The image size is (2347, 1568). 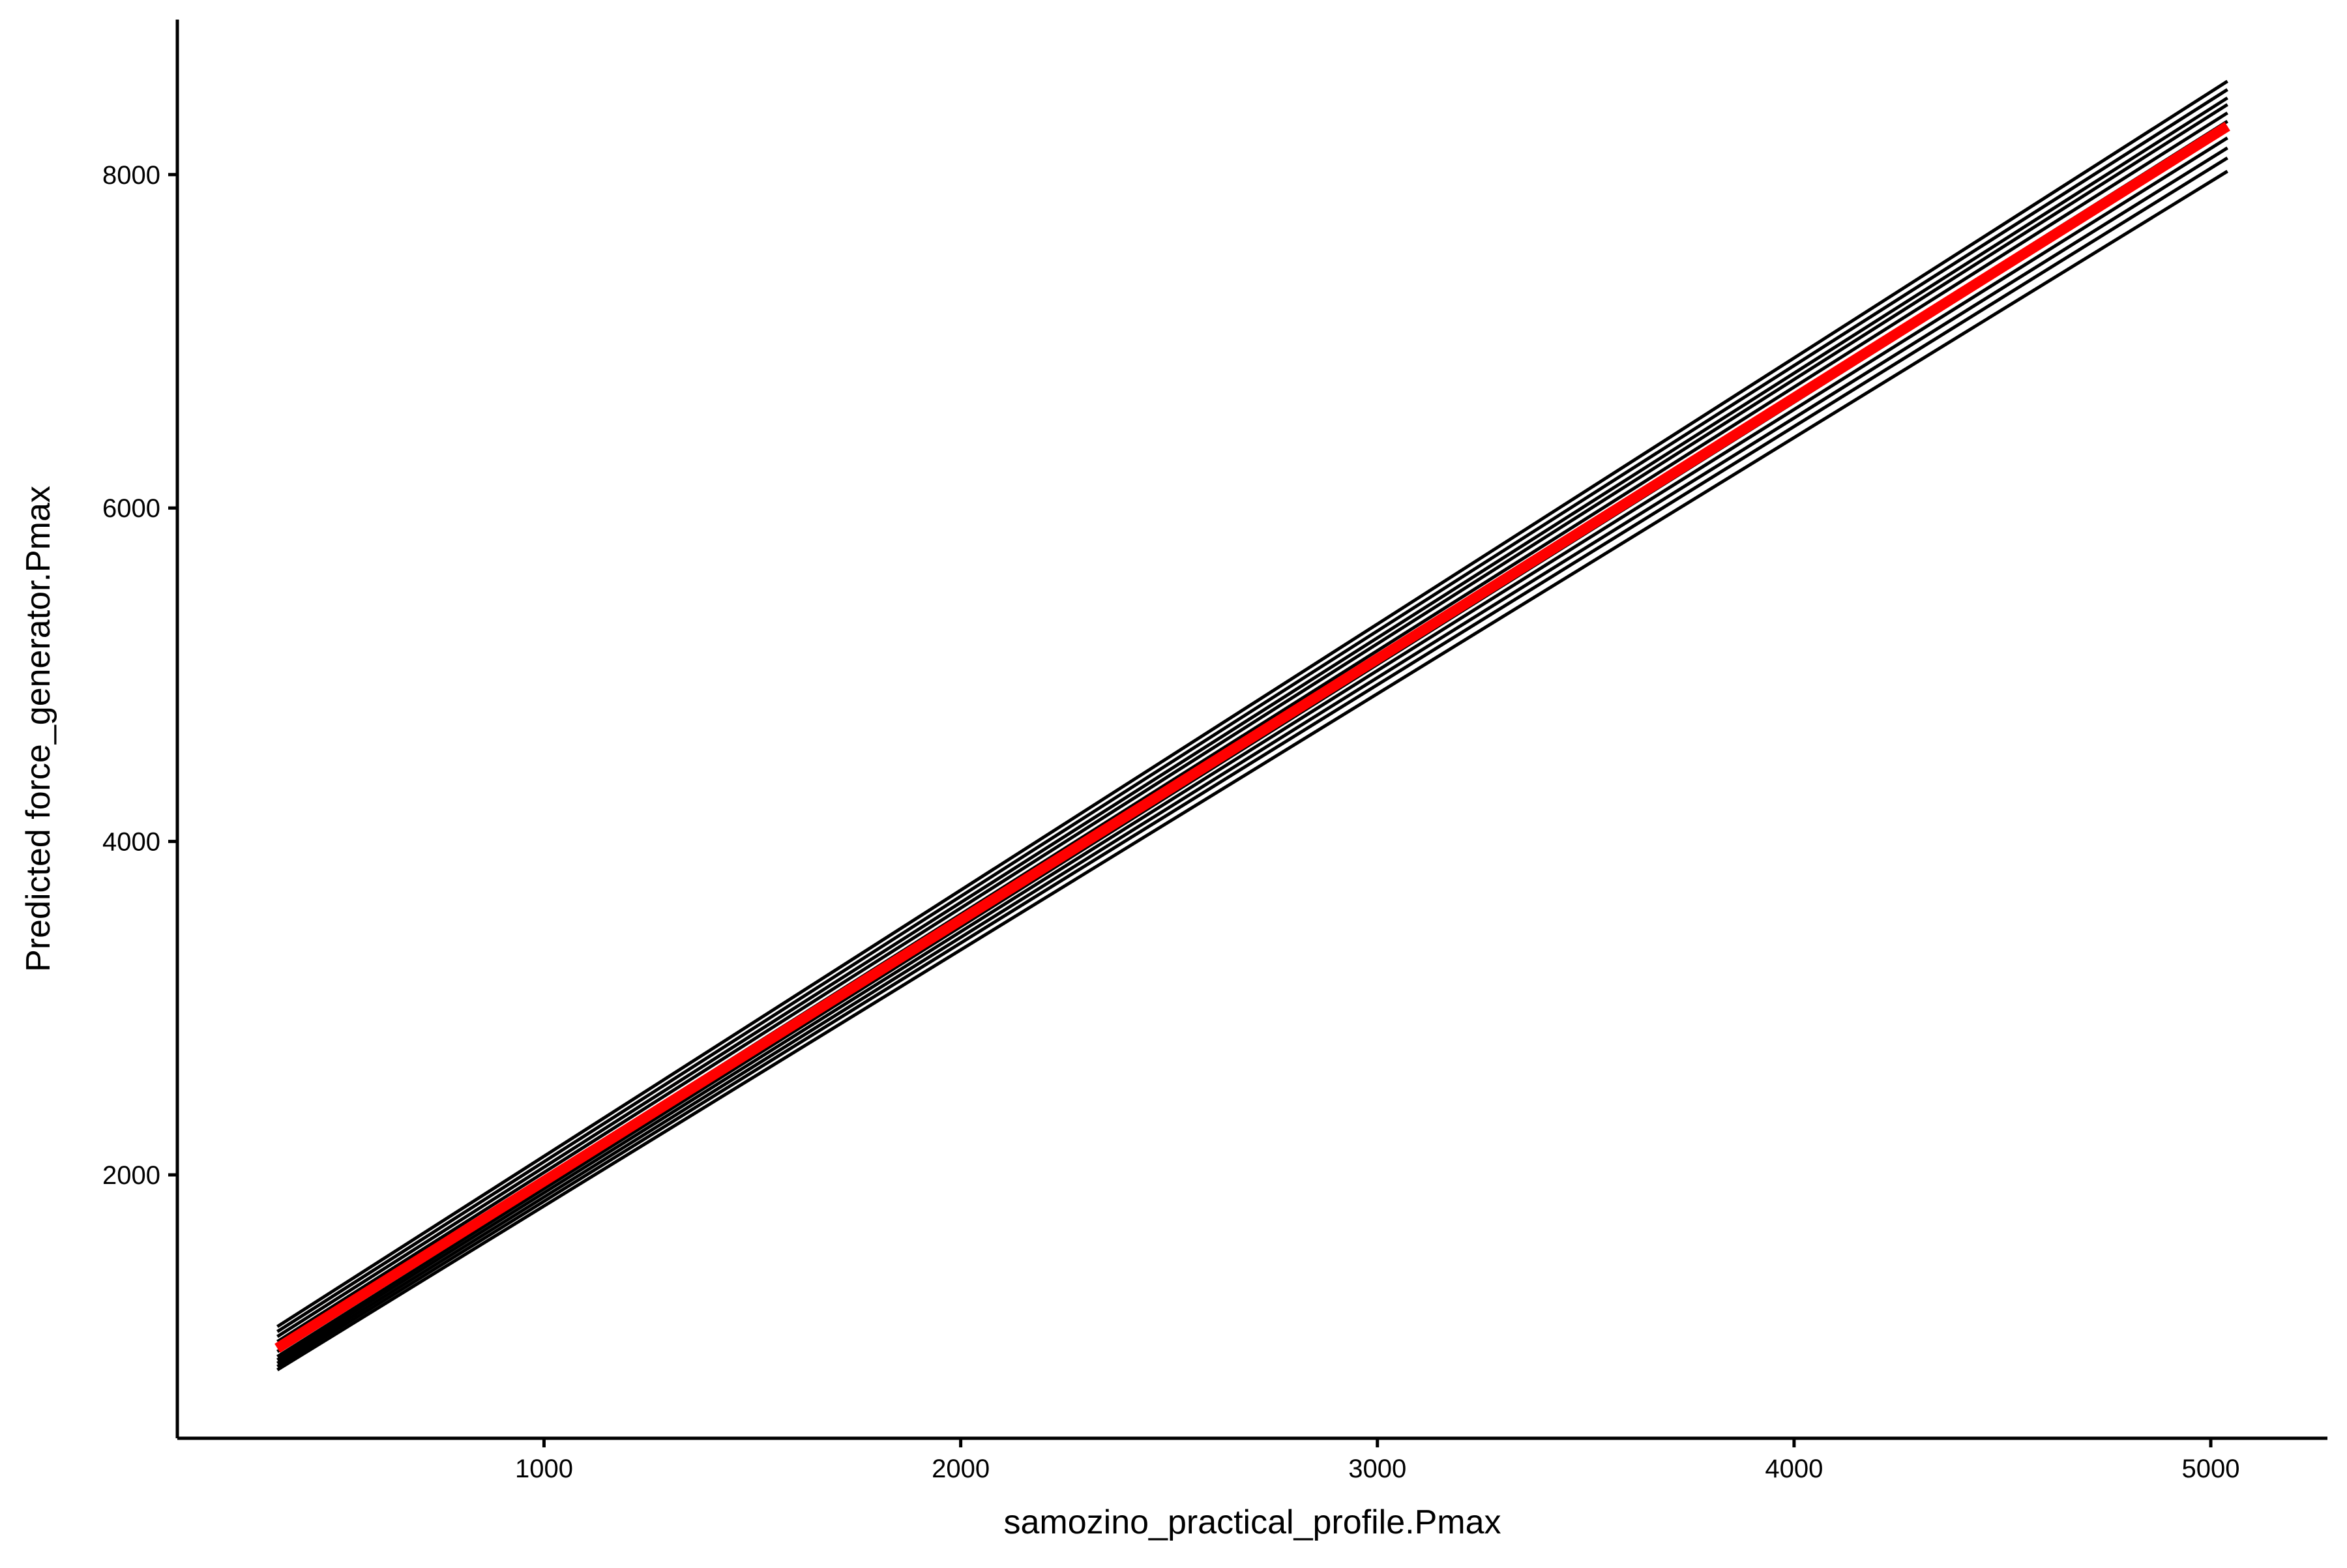 What do you see at coordinates (38, 729) in the screenshot?
I see `y-axis-title: Predicted force_generator.Pmax` at bounding box center [38, 729].